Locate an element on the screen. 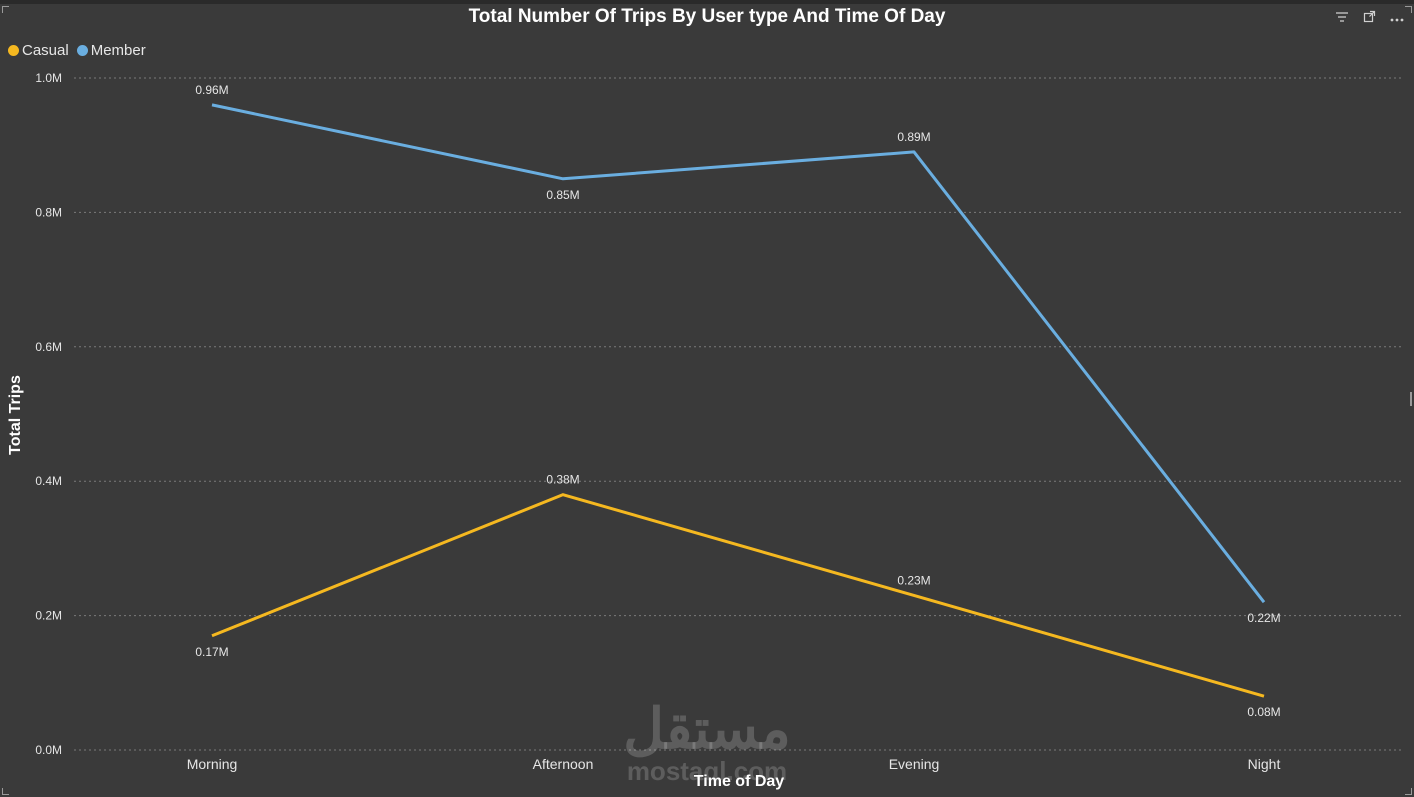 Image resolution: width=1414 pixels, height=797 pixels. legend-item-casual: Casual is located at coordinates (38, 50).